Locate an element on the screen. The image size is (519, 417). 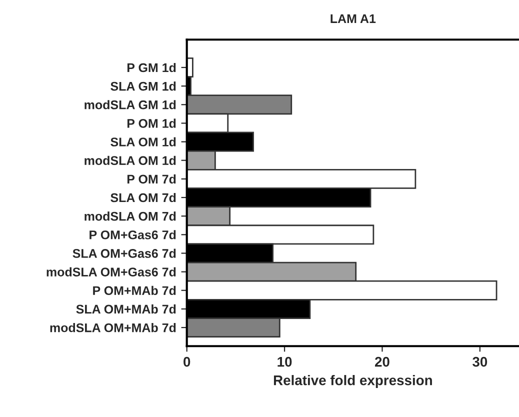
x-tick-label: 20 is located at coordinates (382, 361).